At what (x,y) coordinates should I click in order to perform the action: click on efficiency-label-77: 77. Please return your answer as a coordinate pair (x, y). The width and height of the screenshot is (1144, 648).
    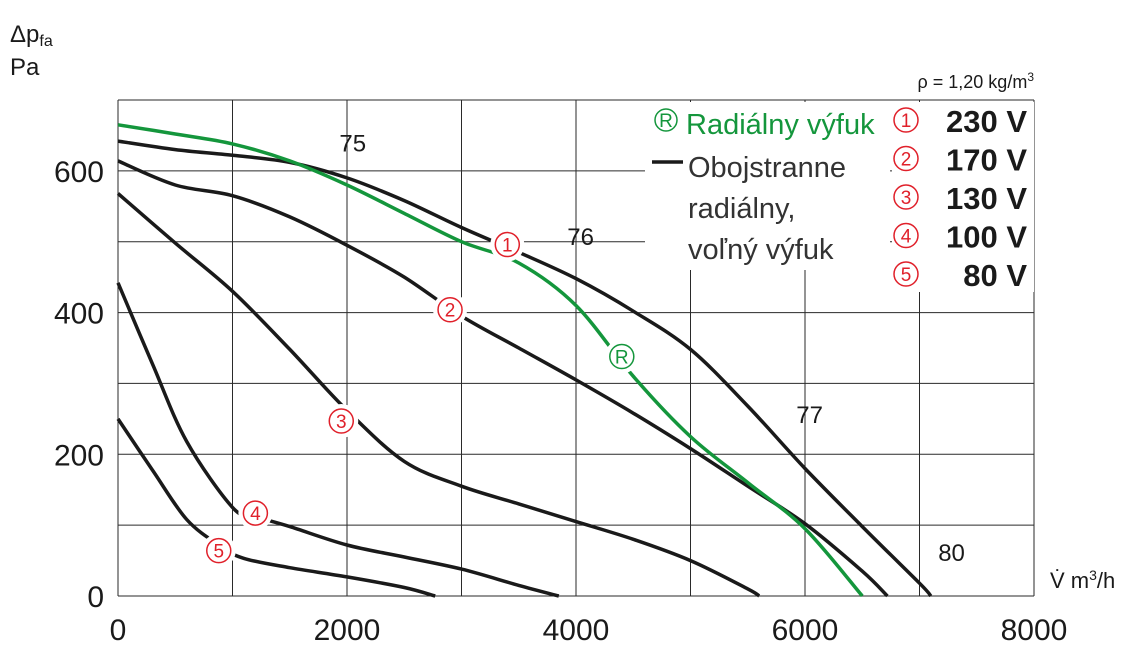
    Looking at the image, I should click on (809, 415).